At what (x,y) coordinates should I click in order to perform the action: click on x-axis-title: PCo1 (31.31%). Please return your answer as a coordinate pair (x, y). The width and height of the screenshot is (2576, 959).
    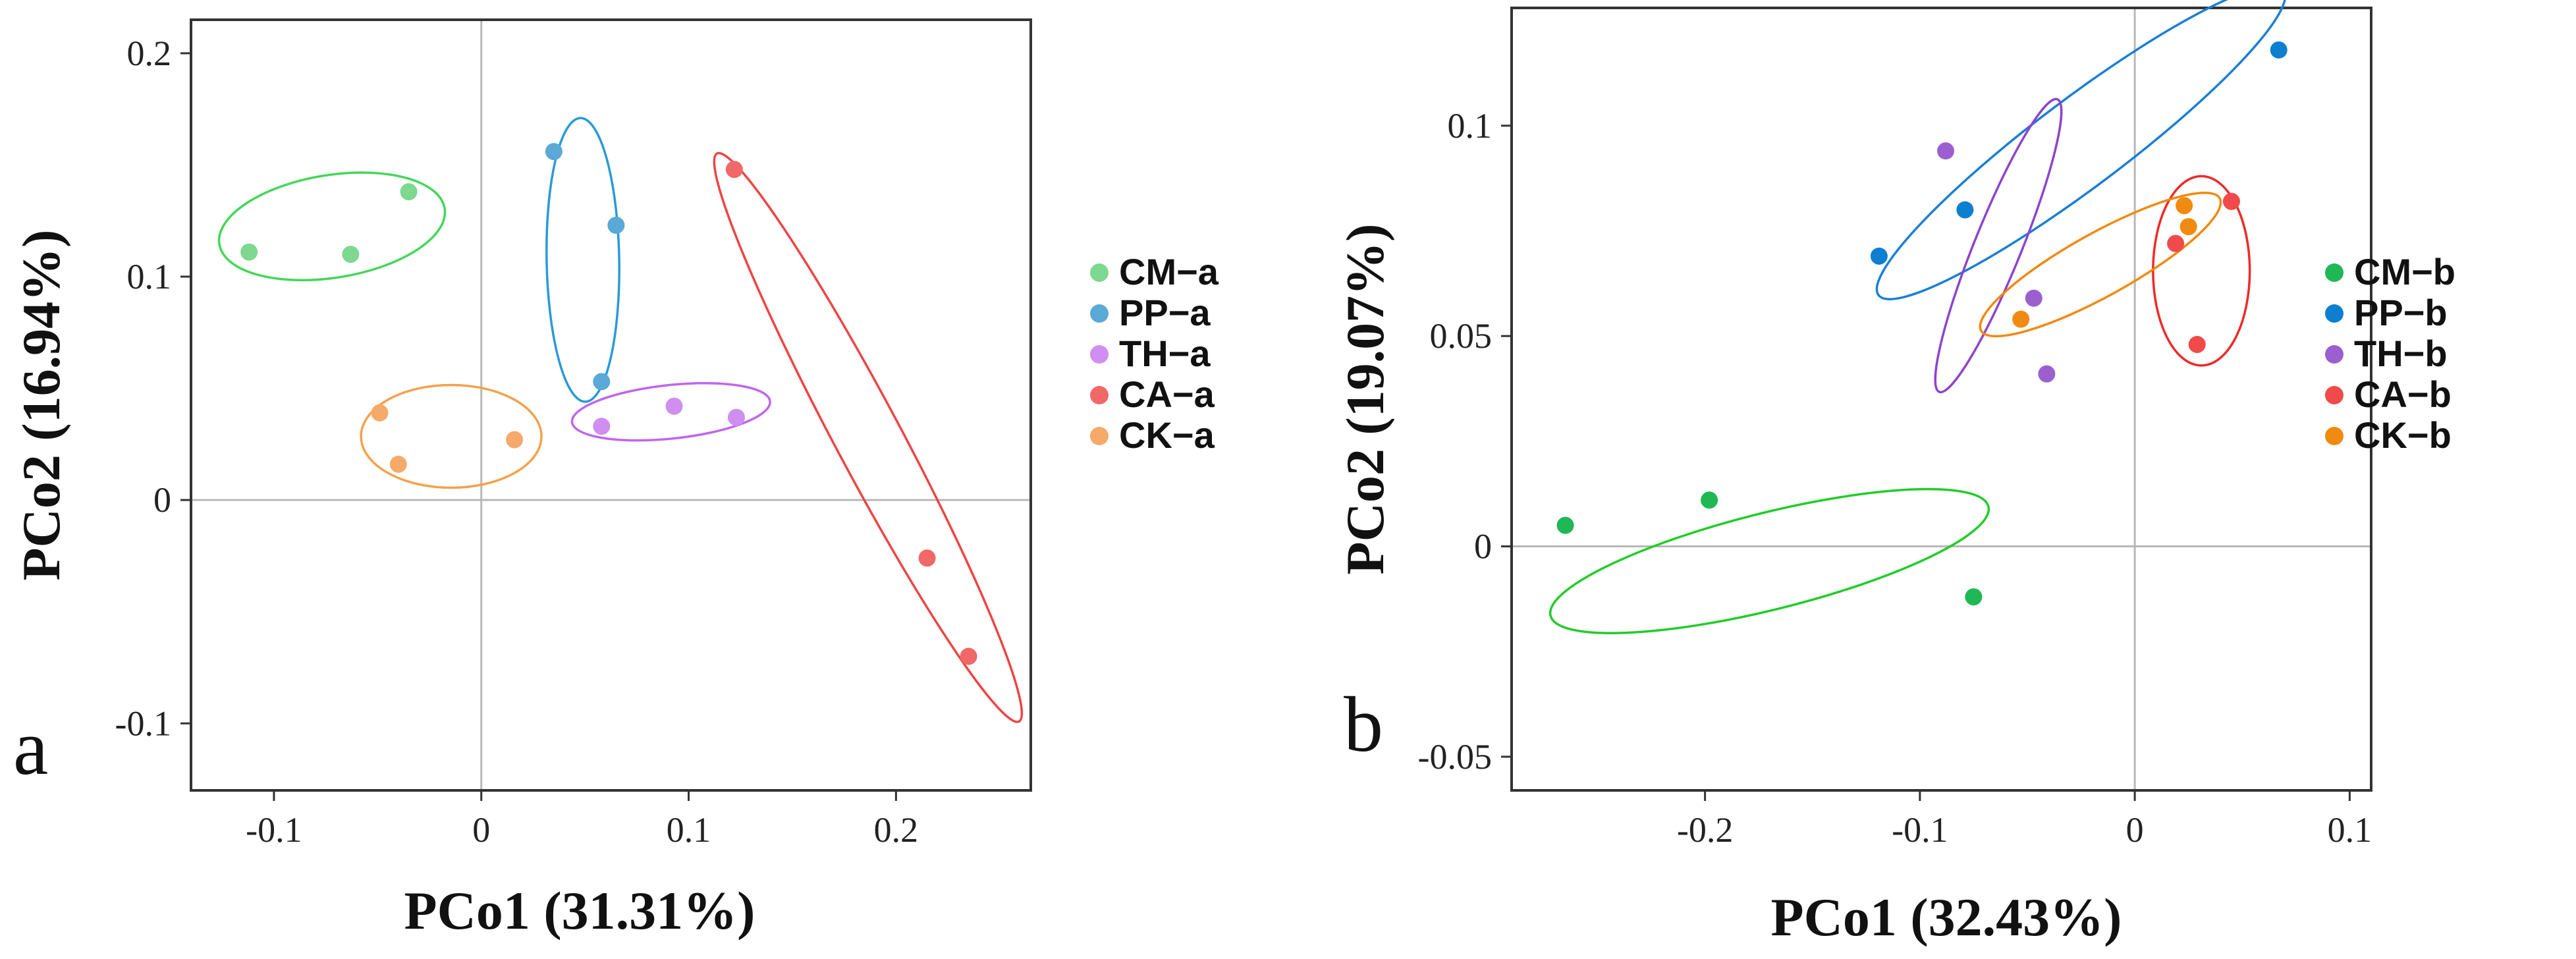
    Looking at the image, I should click on (579, 911).